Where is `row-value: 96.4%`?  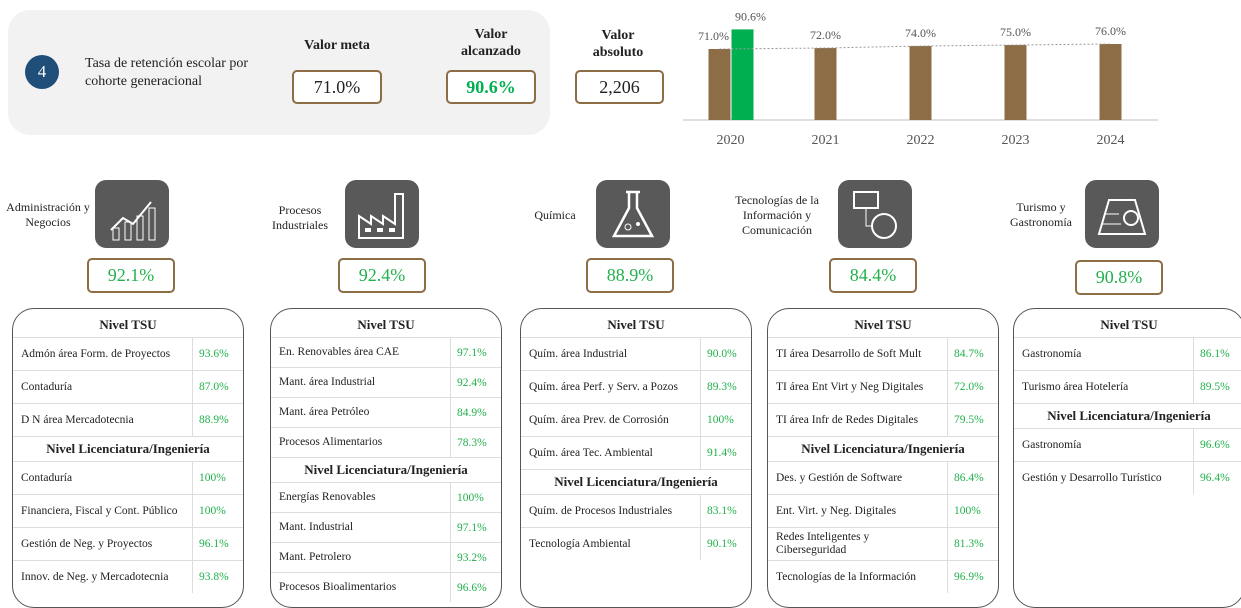
row-value: 96.4% is located at coordinates (1217, 478).